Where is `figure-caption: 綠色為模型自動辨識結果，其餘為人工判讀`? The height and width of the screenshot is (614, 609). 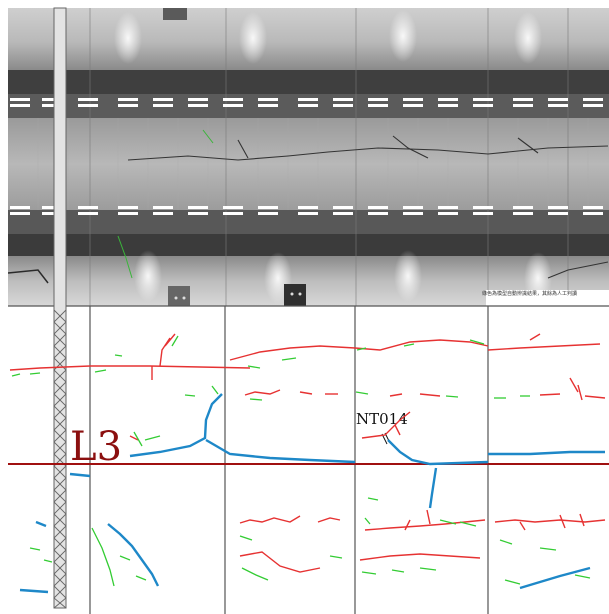
figure-caption: 綠色為模型自動辨識結果，其餘為人工判讀 is located at coordinates (529, 293).